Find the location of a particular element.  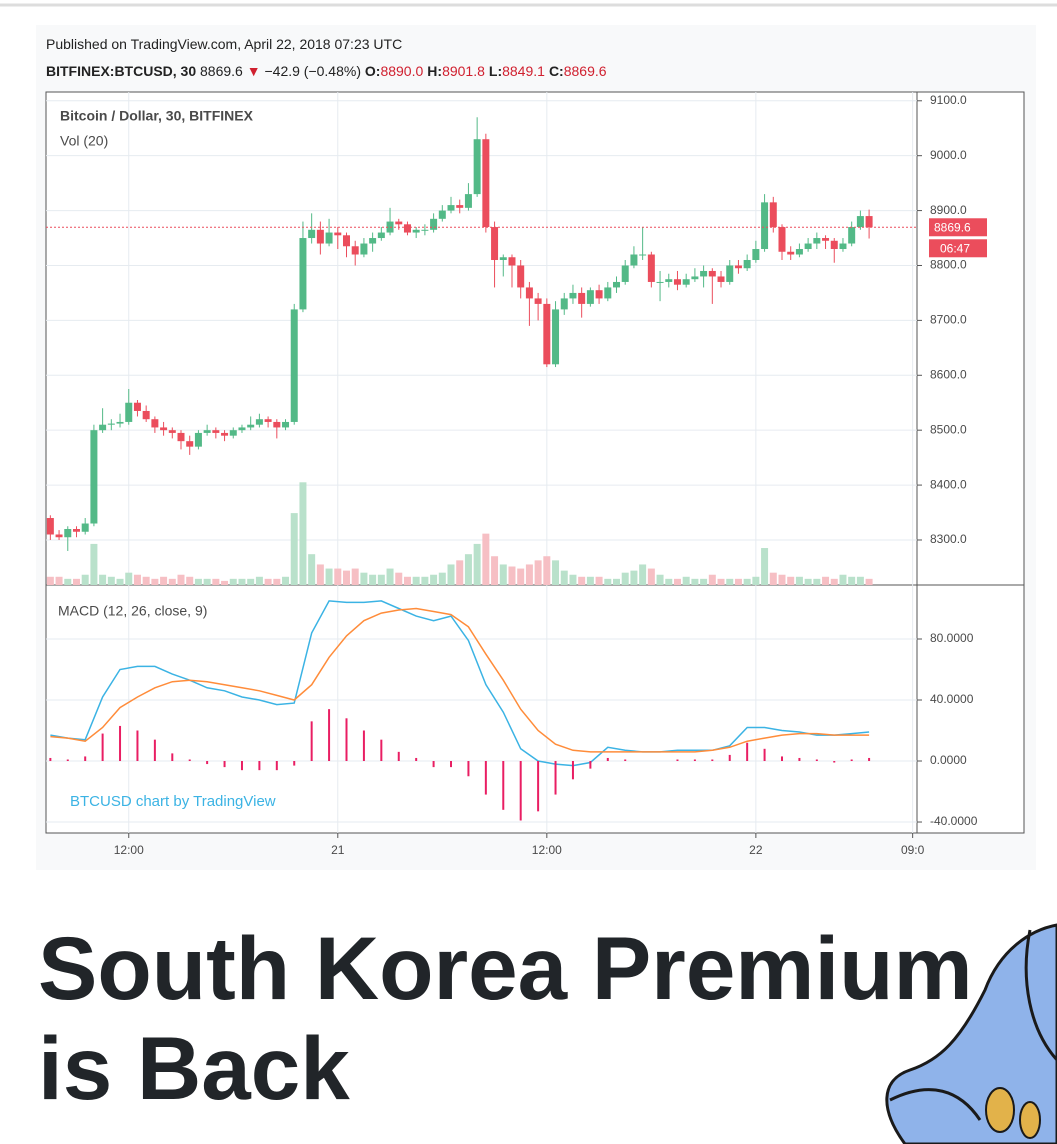

x-tick-label: 21 is located at coordinates (338, 850).